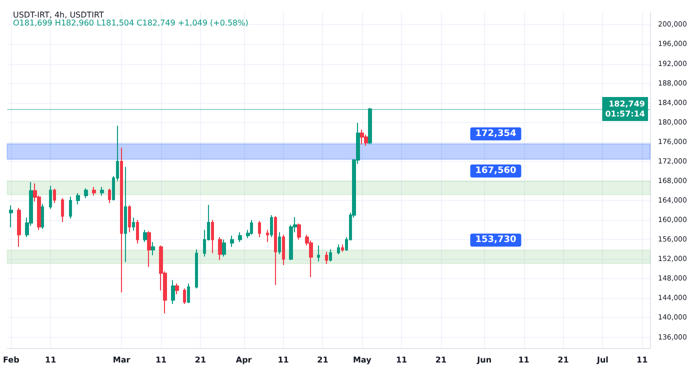 The width and height of the screenshot is (690, 381). What do you see at coordinates (121, 360) in the screenshot?
I see `x-tick-label: Mar` at bounding box center [121, 360].